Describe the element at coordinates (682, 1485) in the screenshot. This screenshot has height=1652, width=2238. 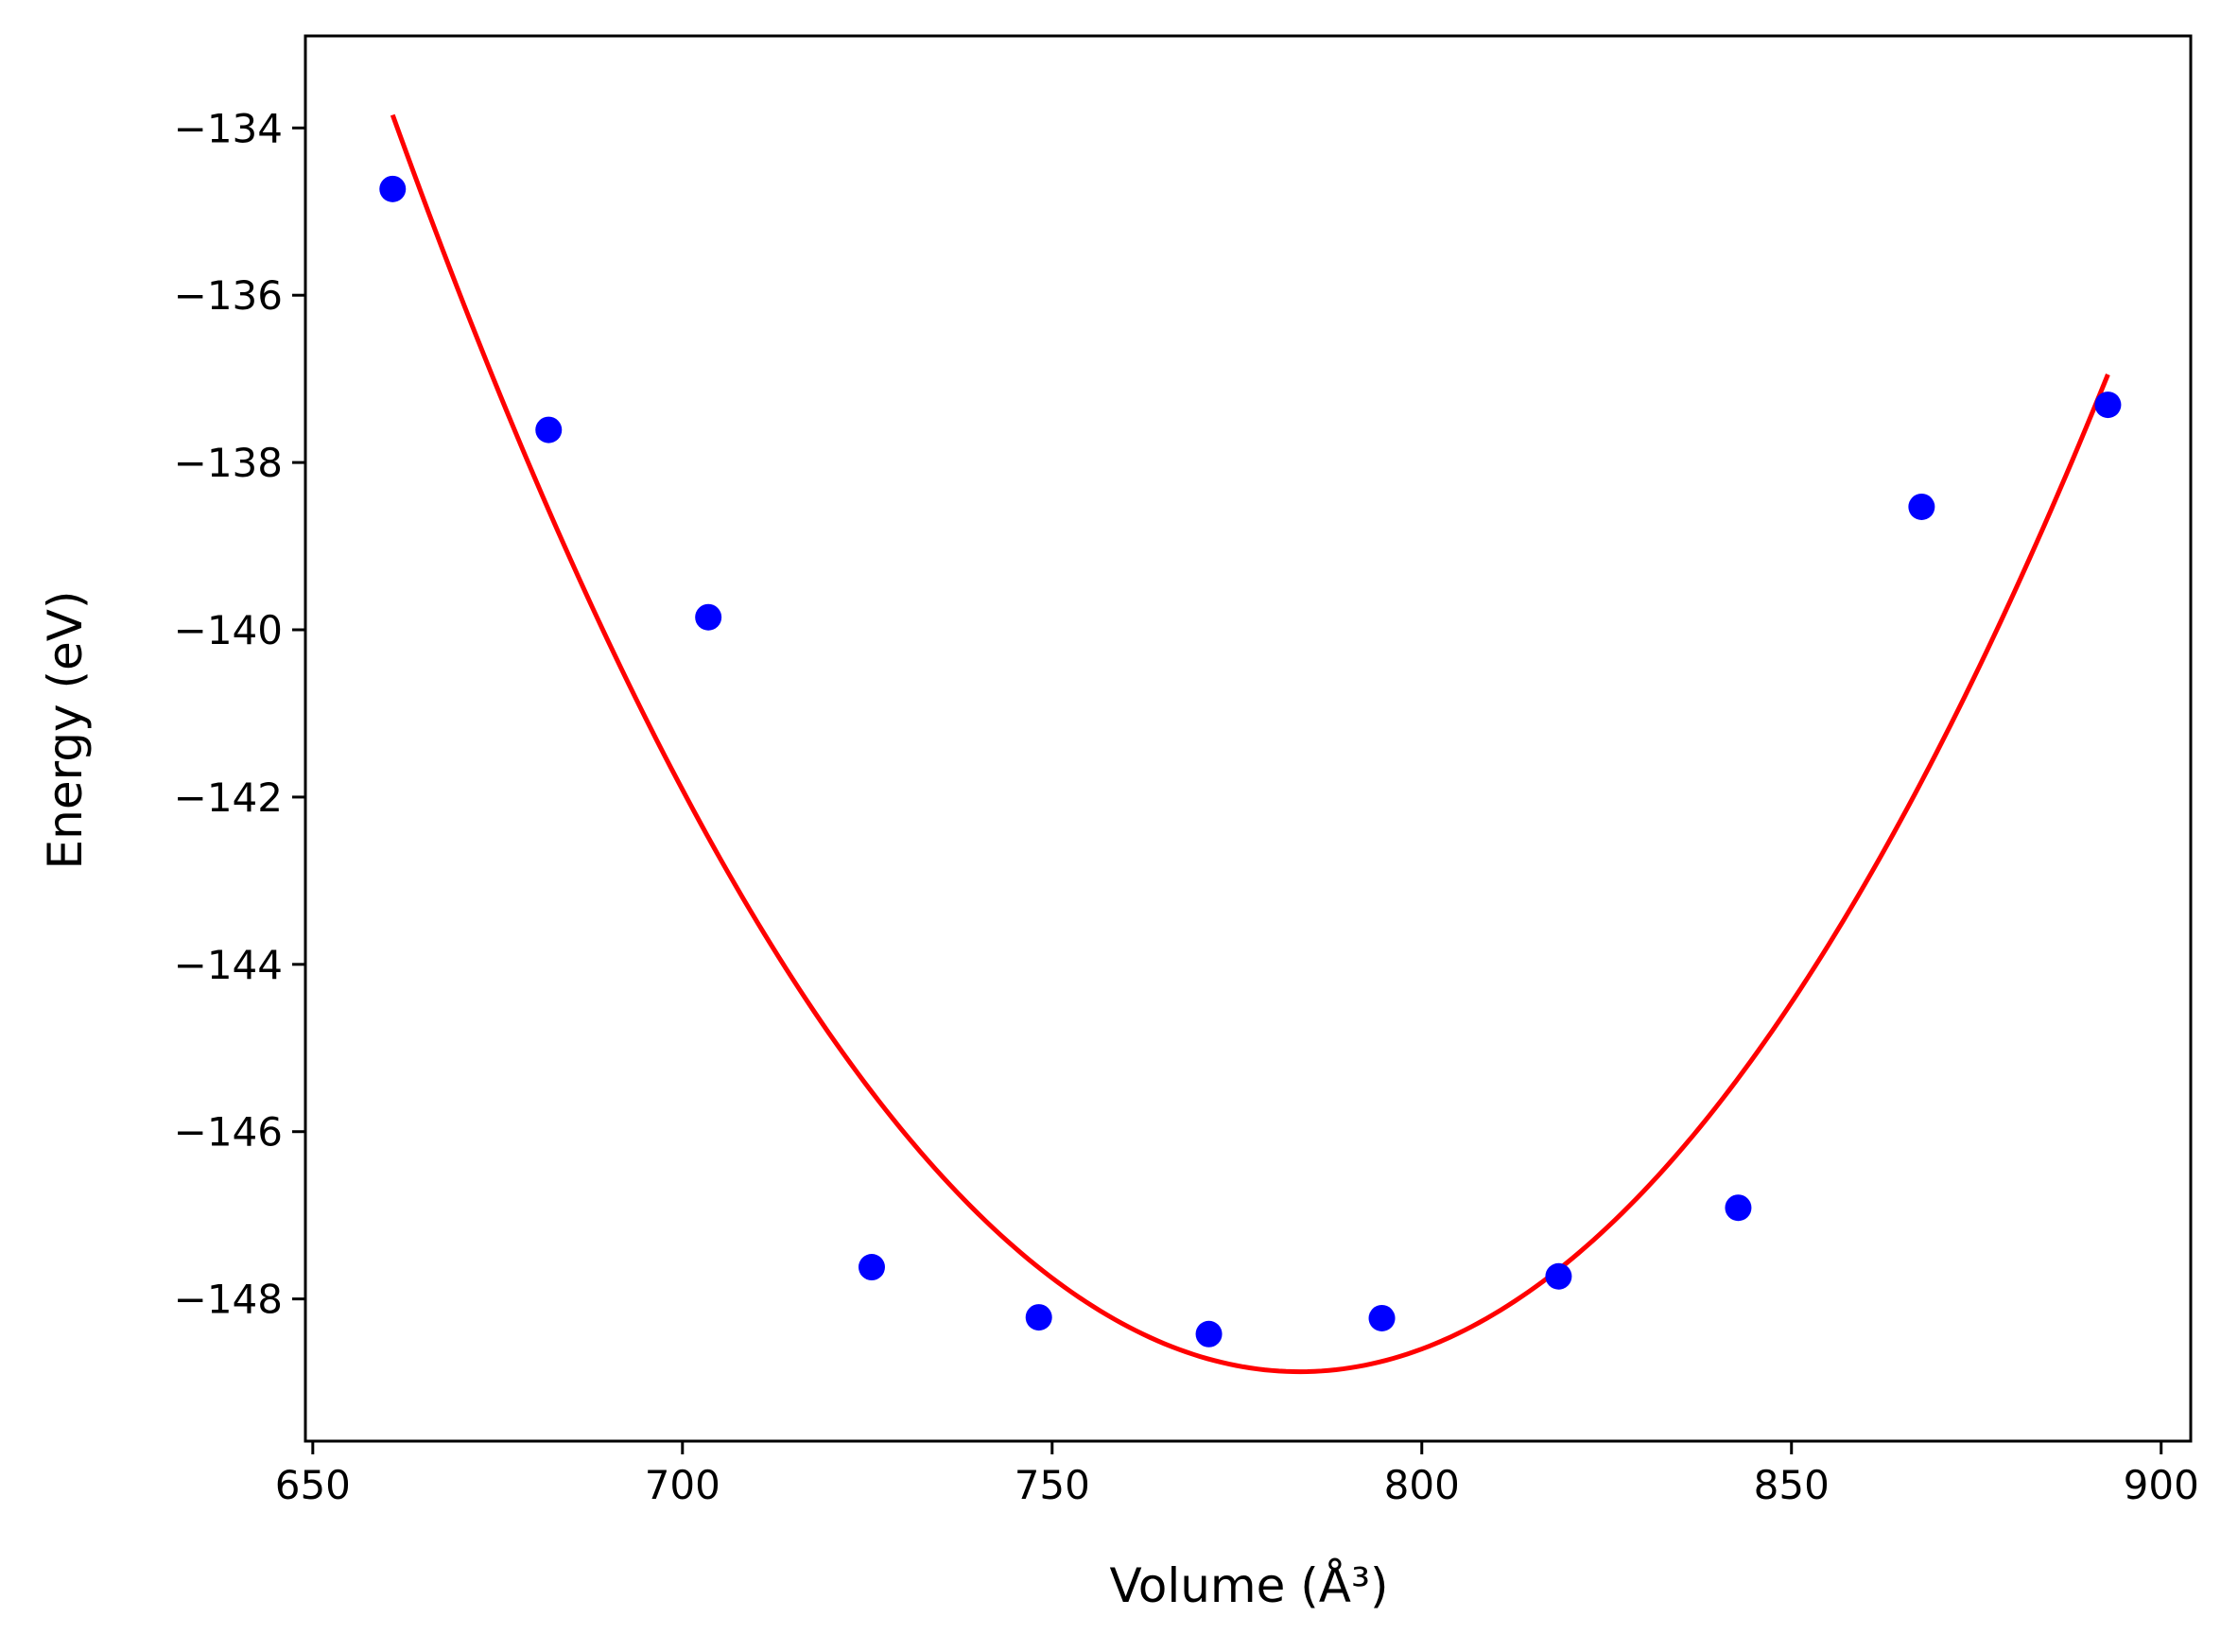
I see `x-tick-label: 700` at that location.